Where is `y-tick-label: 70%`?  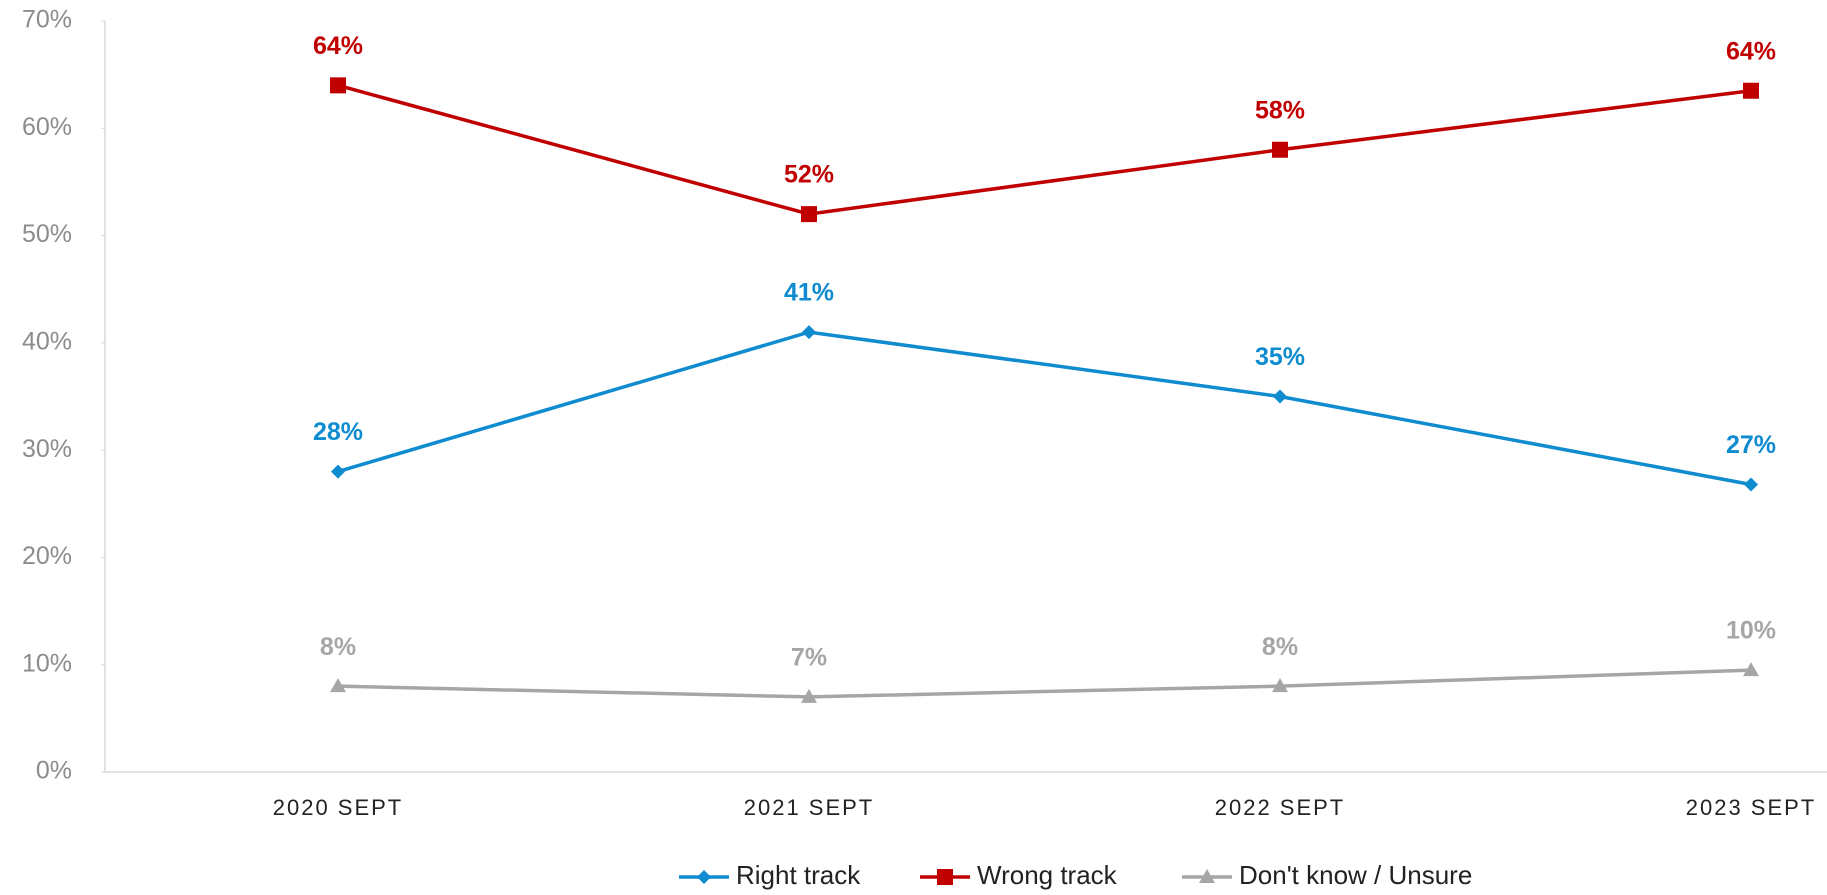 y-tick-label: 70% is located at coordinates (47, 20).